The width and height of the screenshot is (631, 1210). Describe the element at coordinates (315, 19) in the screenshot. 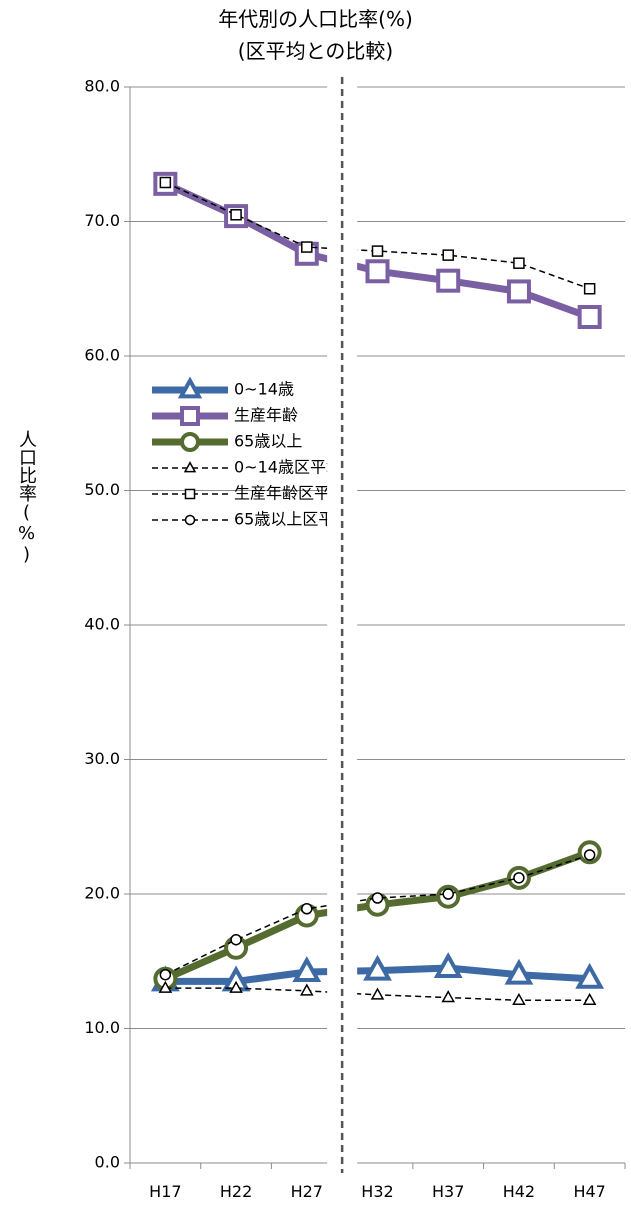

I see `chart-title: 年代別の人口比率(%)` at that location.